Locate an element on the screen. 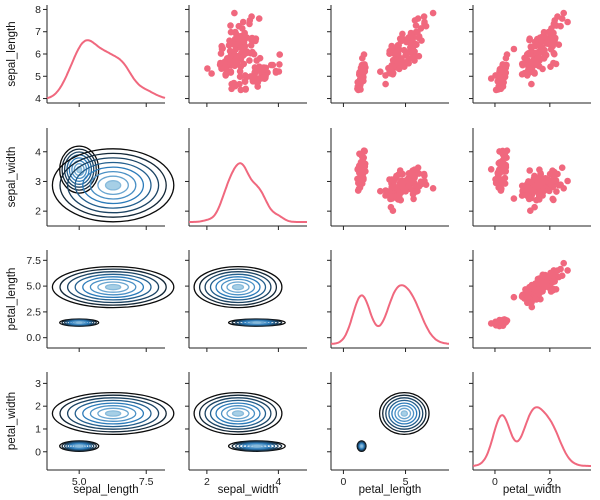  panel-sepal_length-vs-sepal_width is located at coordinates (246, 56).